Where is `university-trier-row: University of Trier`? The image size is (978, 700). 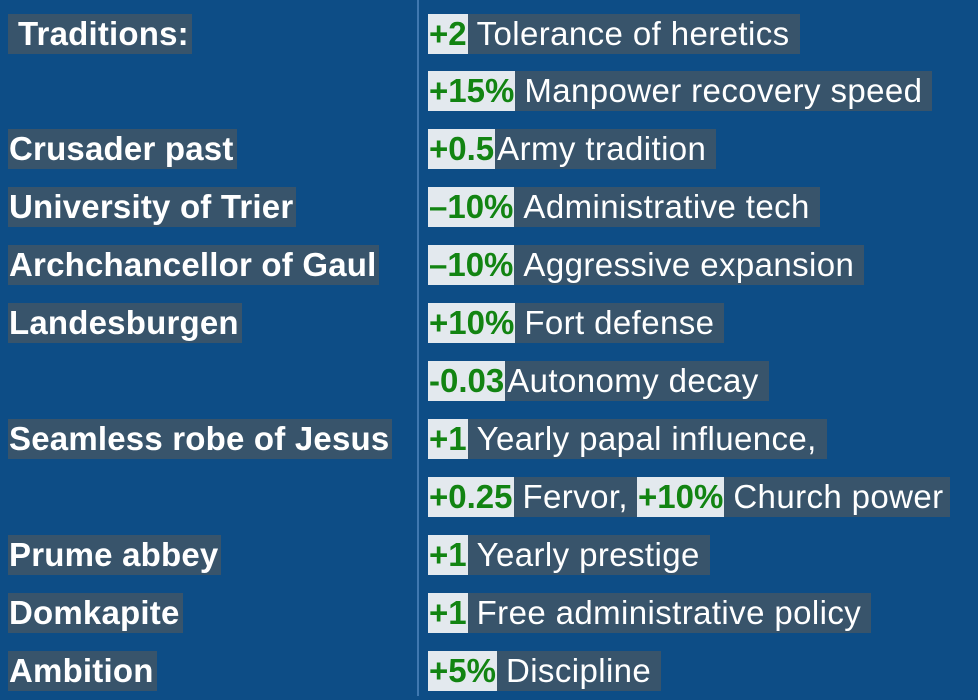 university-trier-row: University of Trier is located at coordinates (152, 207).